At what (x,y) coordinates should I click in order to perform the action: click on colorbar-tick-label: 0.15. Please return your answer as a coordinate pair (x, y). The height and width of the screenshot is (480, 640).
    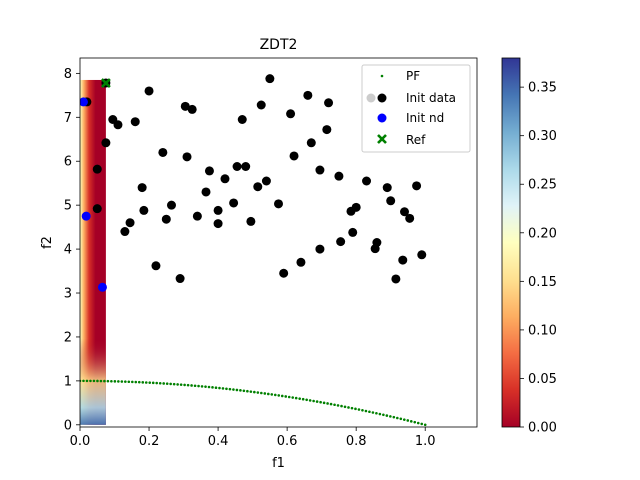
    Looking at the image, I should click on (542, 282).